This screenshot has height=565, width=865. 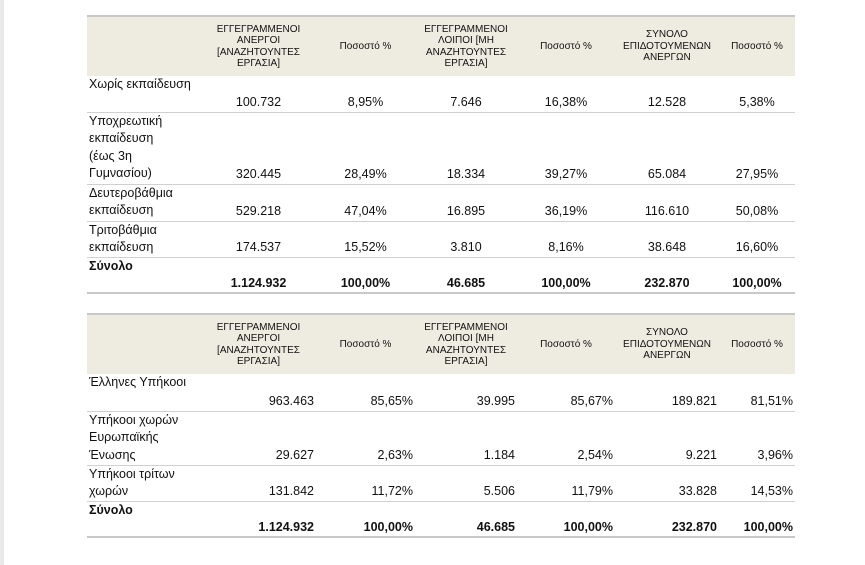 I want to click on cell-value: 963.463, so click(x=258, y=393).